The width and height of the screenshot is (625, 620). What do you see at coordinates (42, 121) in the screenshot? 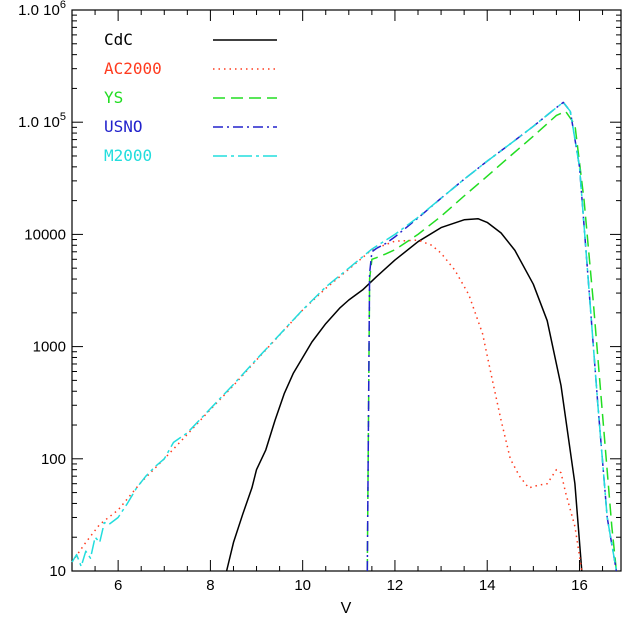
I see `y-tick-label: 1.0 105` at bounding box center [42, 121].